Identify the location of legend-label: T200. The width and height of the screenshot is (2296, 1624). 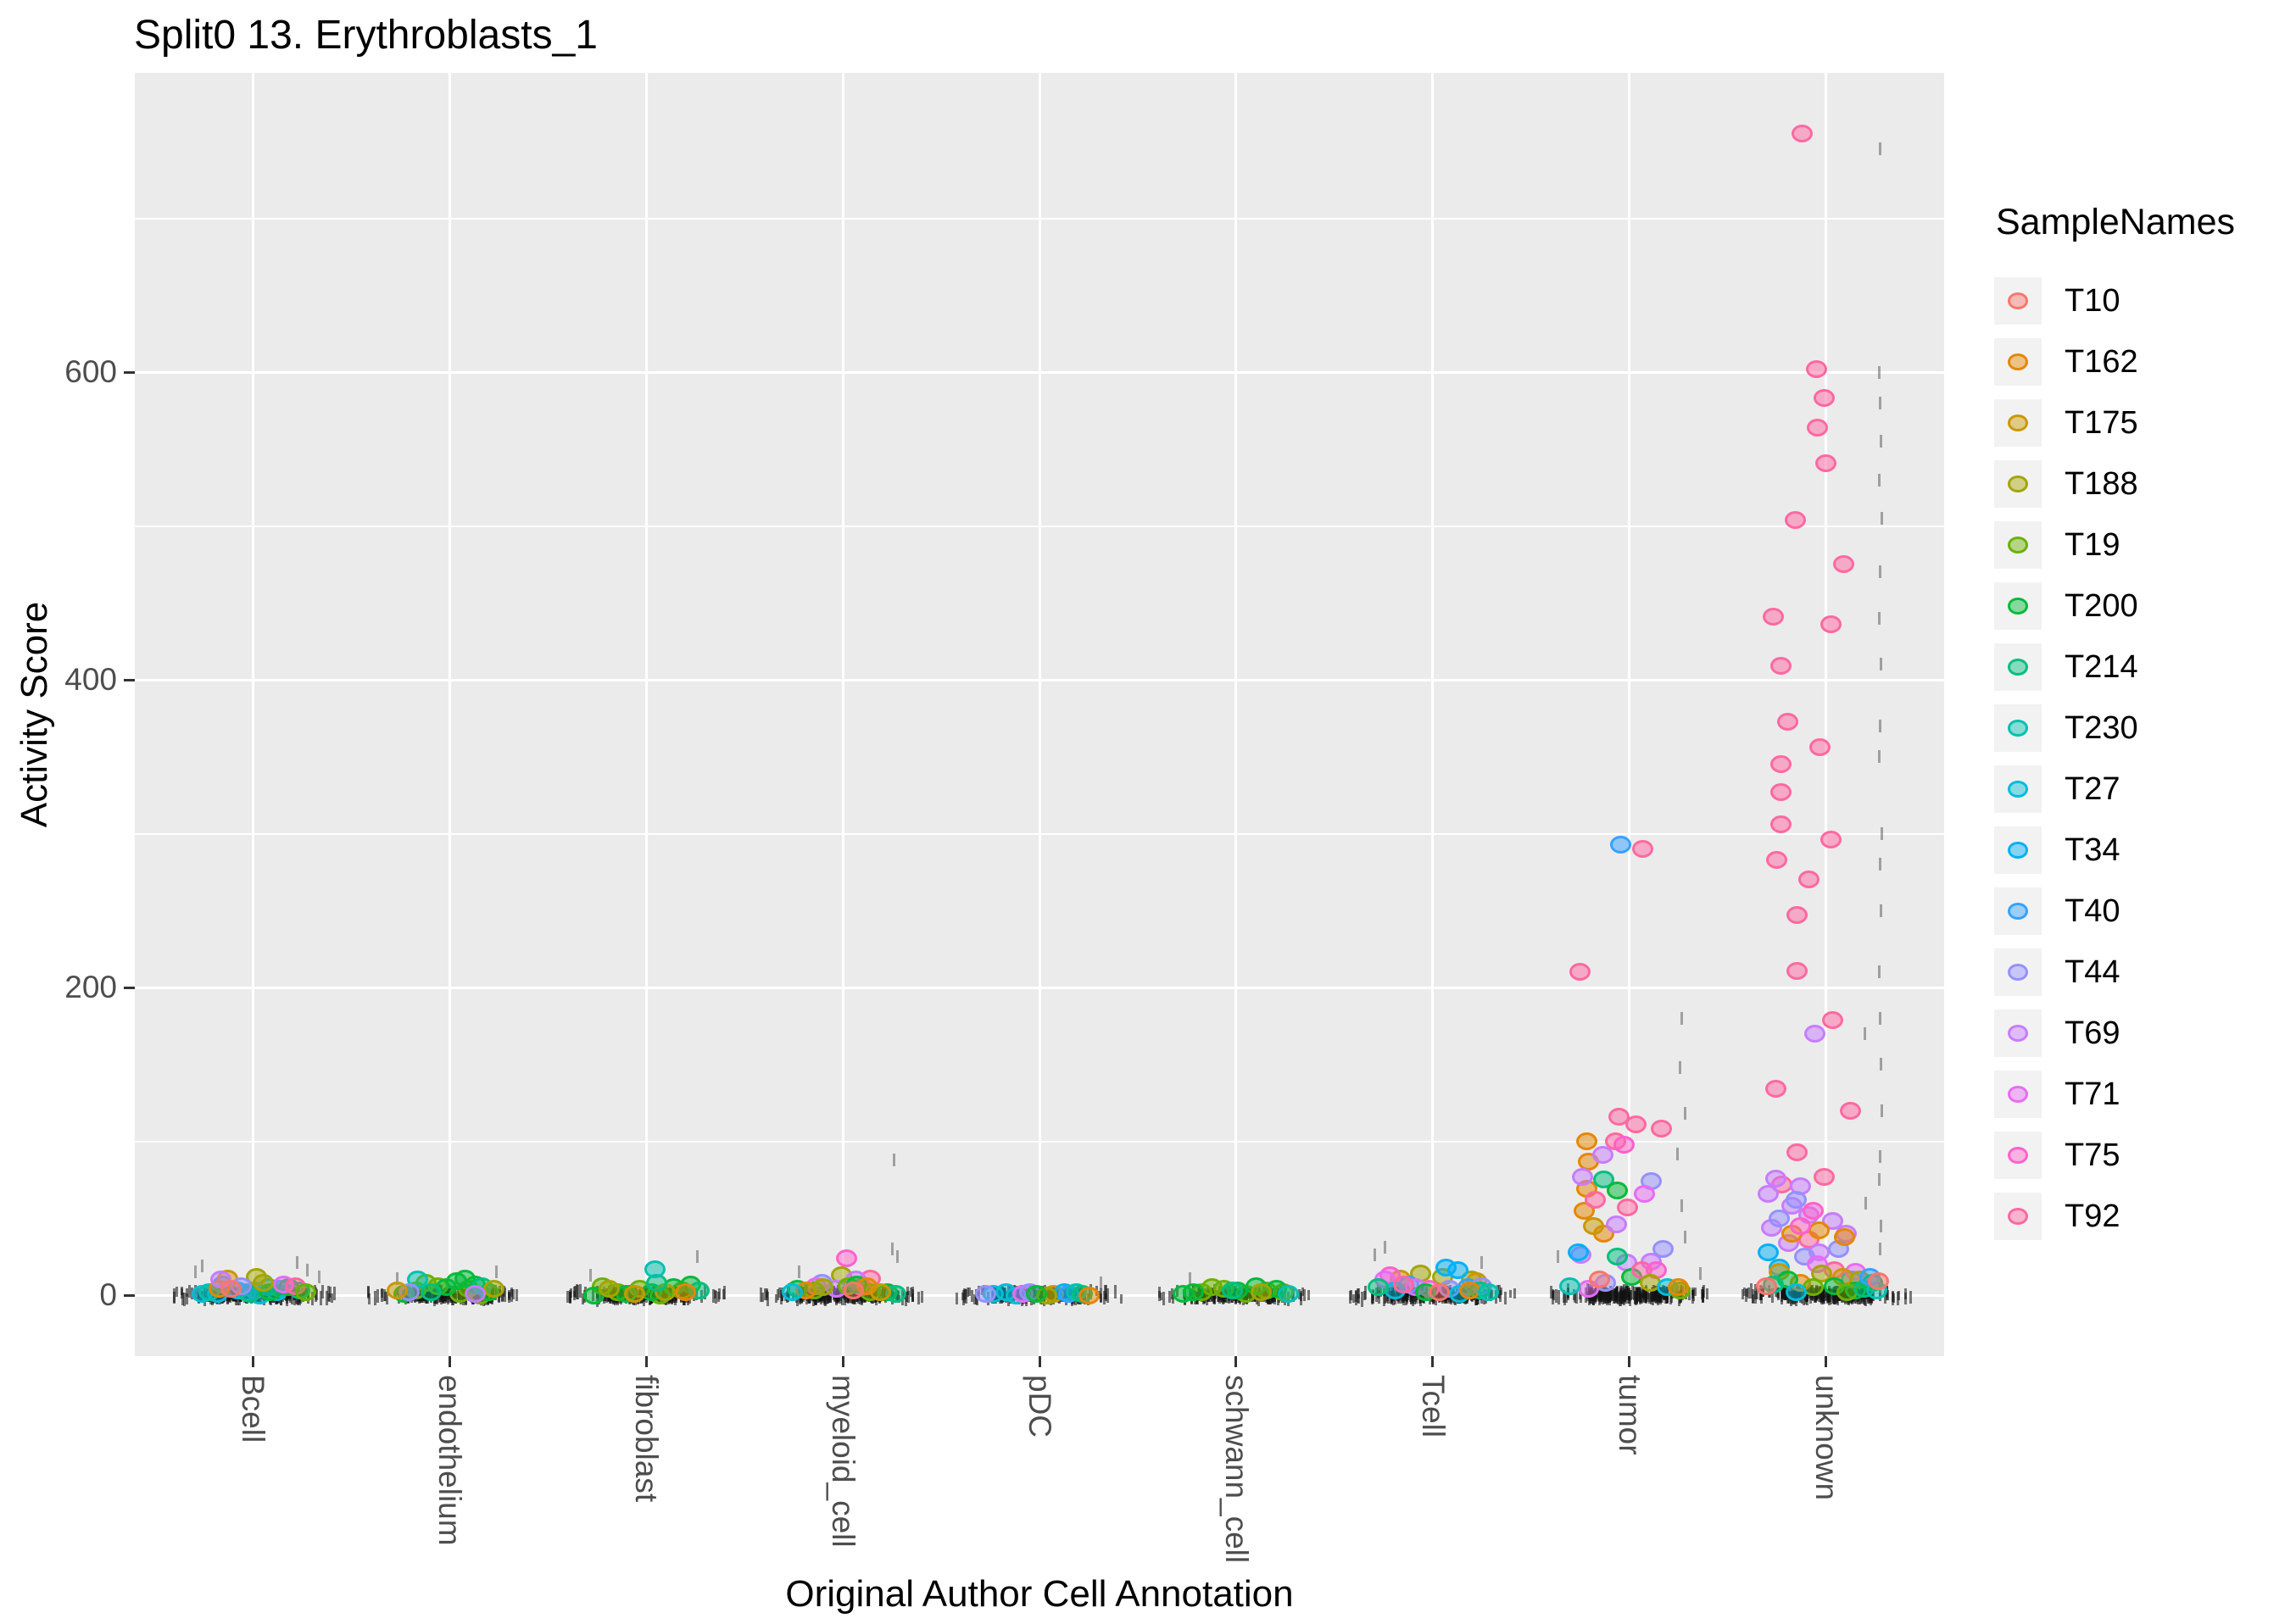
(2101, 605).